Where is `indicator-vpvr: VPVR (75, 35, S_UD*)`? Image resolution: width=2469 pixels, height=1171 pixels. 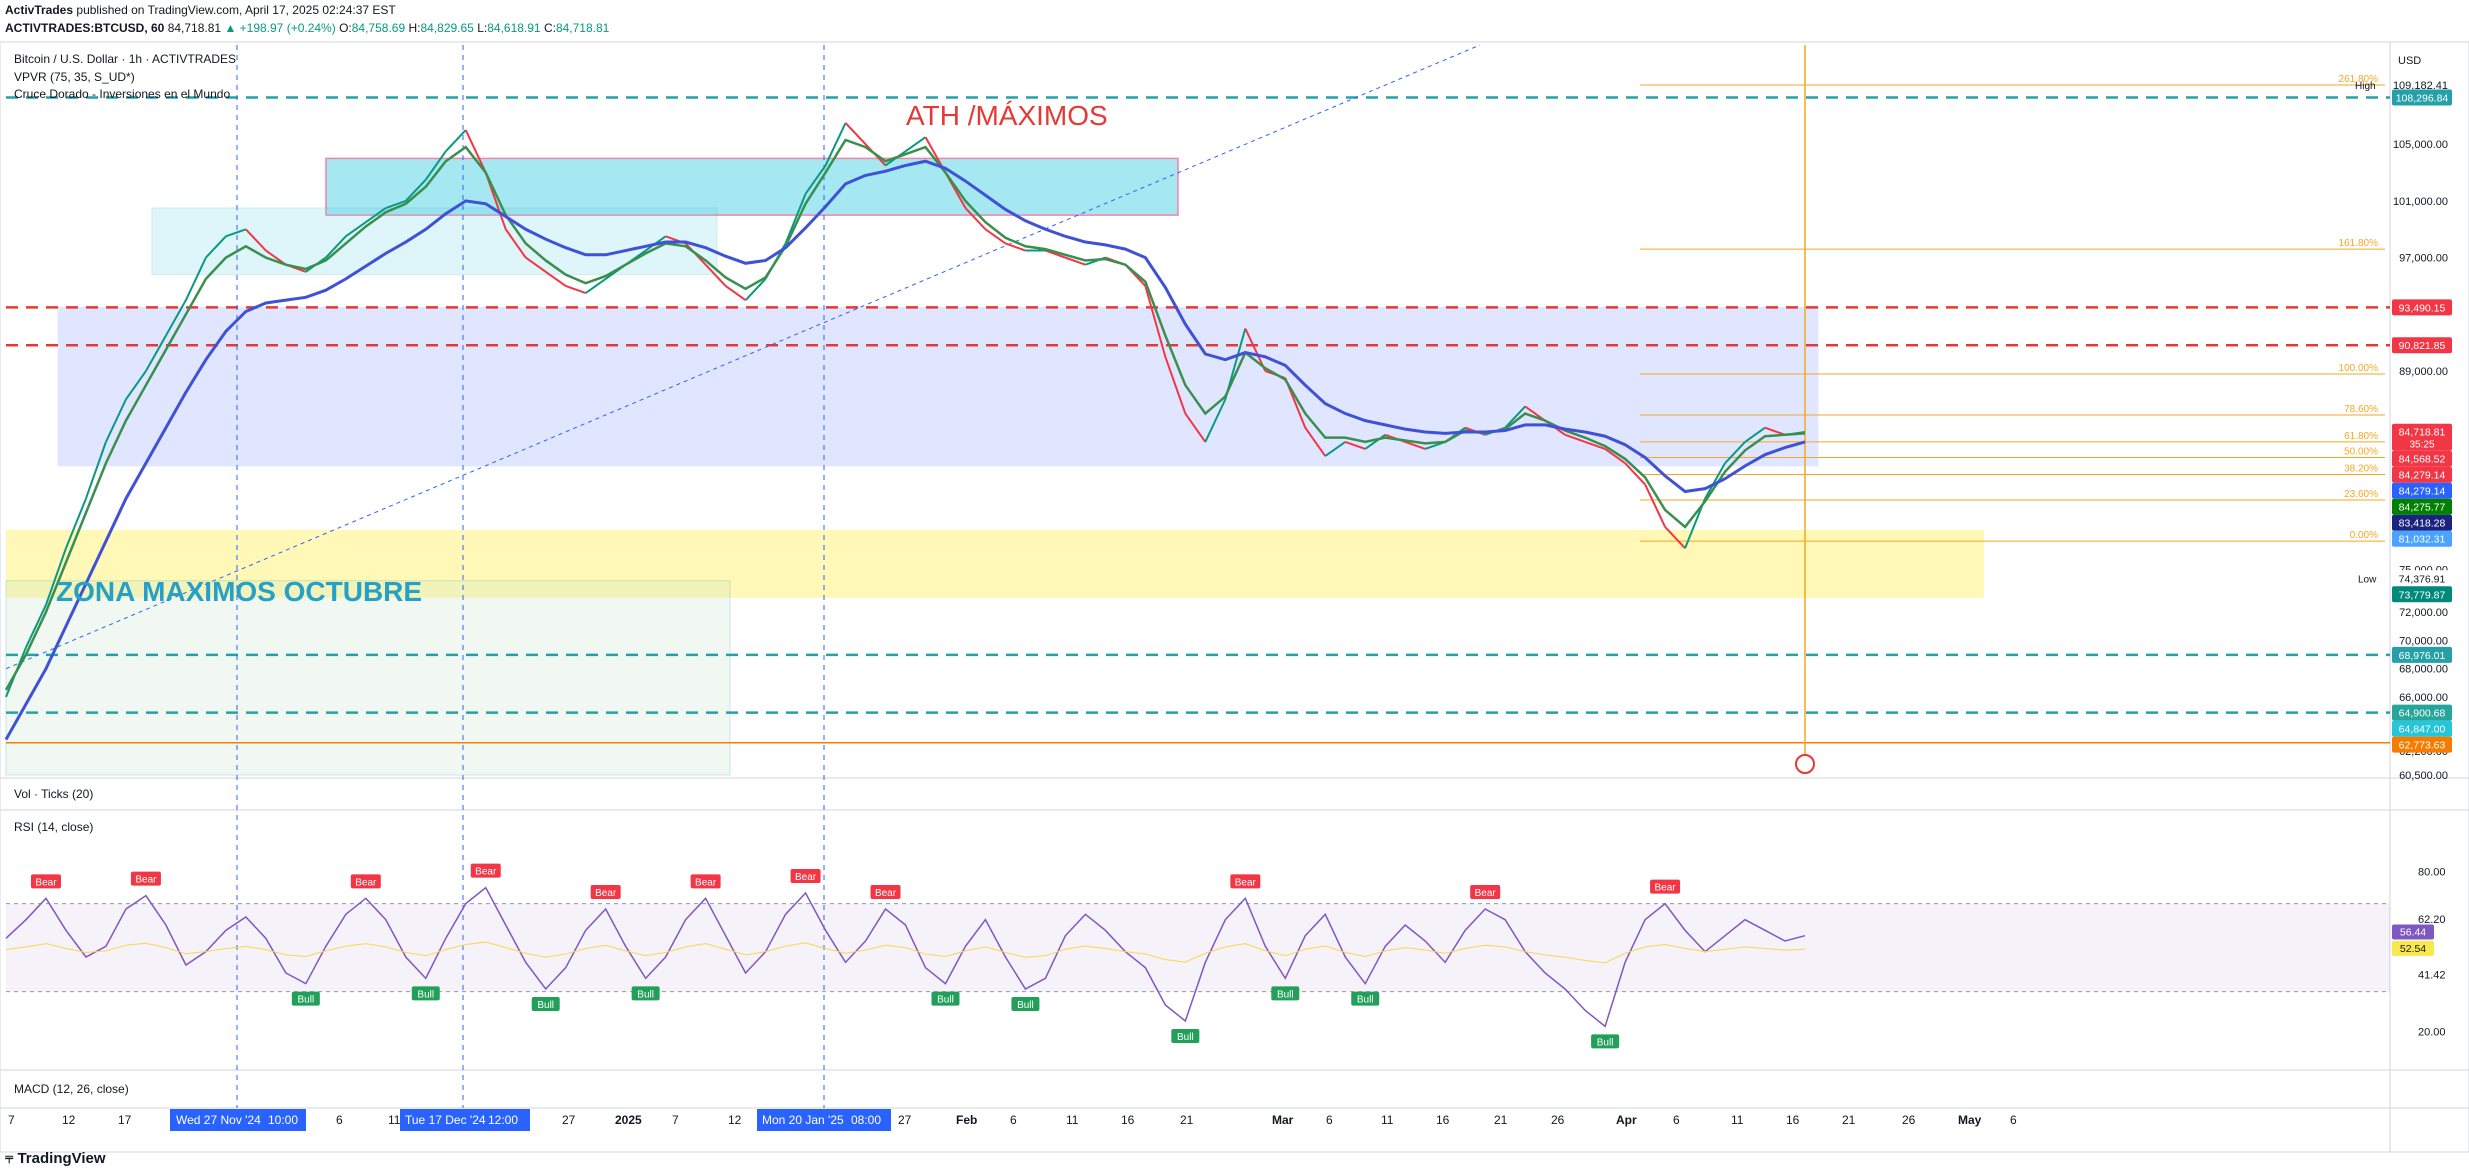
indicator-vpvr: VPVR (75, 35, S_UD*) is located at coordinates (74, 77).